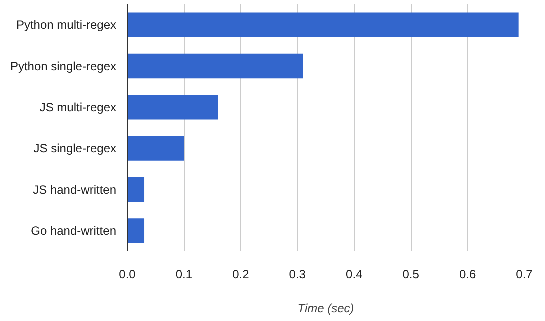 The image size is (545, 321). What do you see at coordinates (66, 25) in the screenshot?
I see `y-tick-label: Python multi-regex` at bounding box center [66, 25].